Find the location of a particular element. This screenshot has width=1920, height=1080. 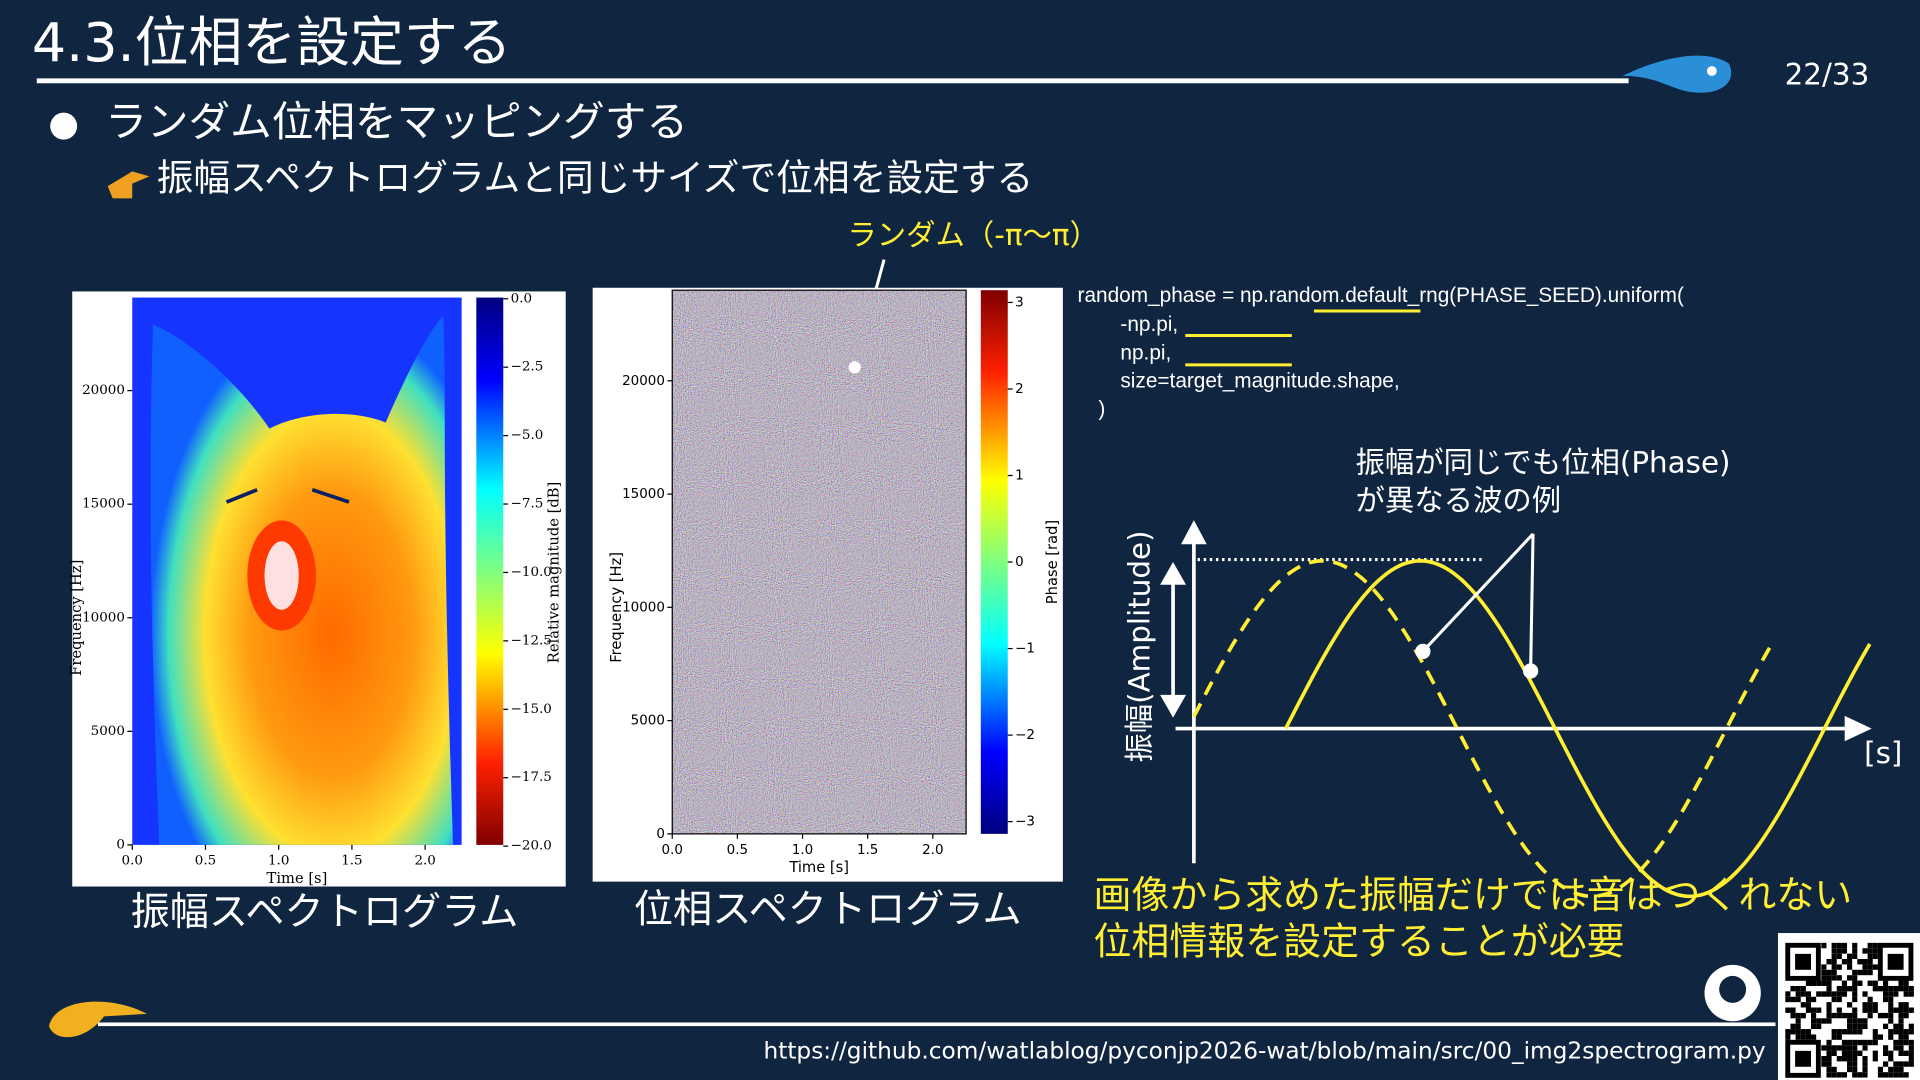

colorbar-tick-label: −12.5 is located at coordinates (531, 640).